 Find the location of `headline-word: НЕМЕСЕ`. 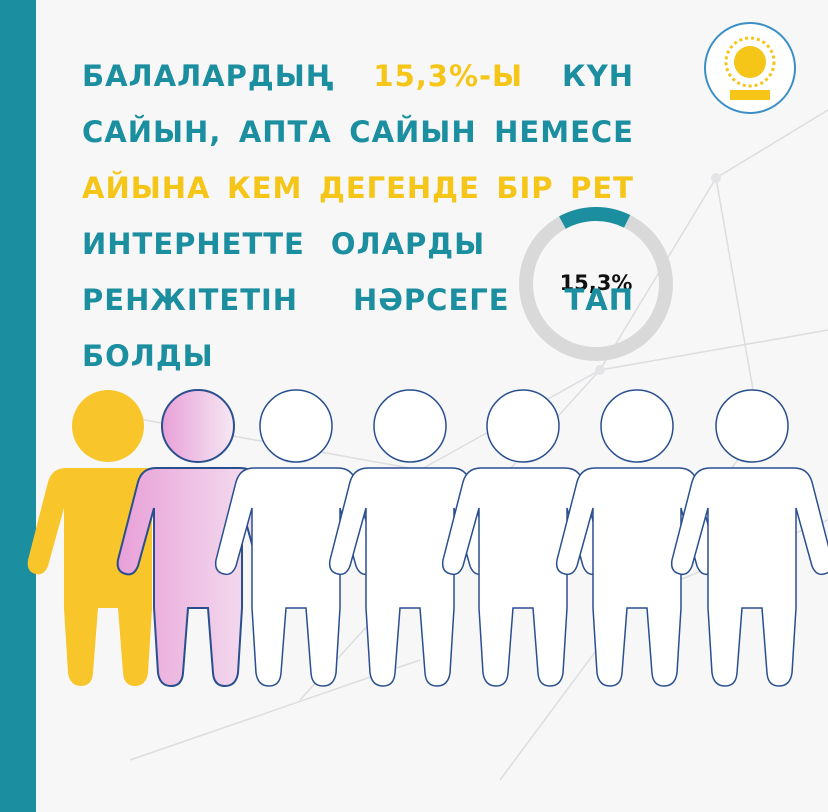

headline-word: НЕМЕСЕ is located at coordinates (564, 132).